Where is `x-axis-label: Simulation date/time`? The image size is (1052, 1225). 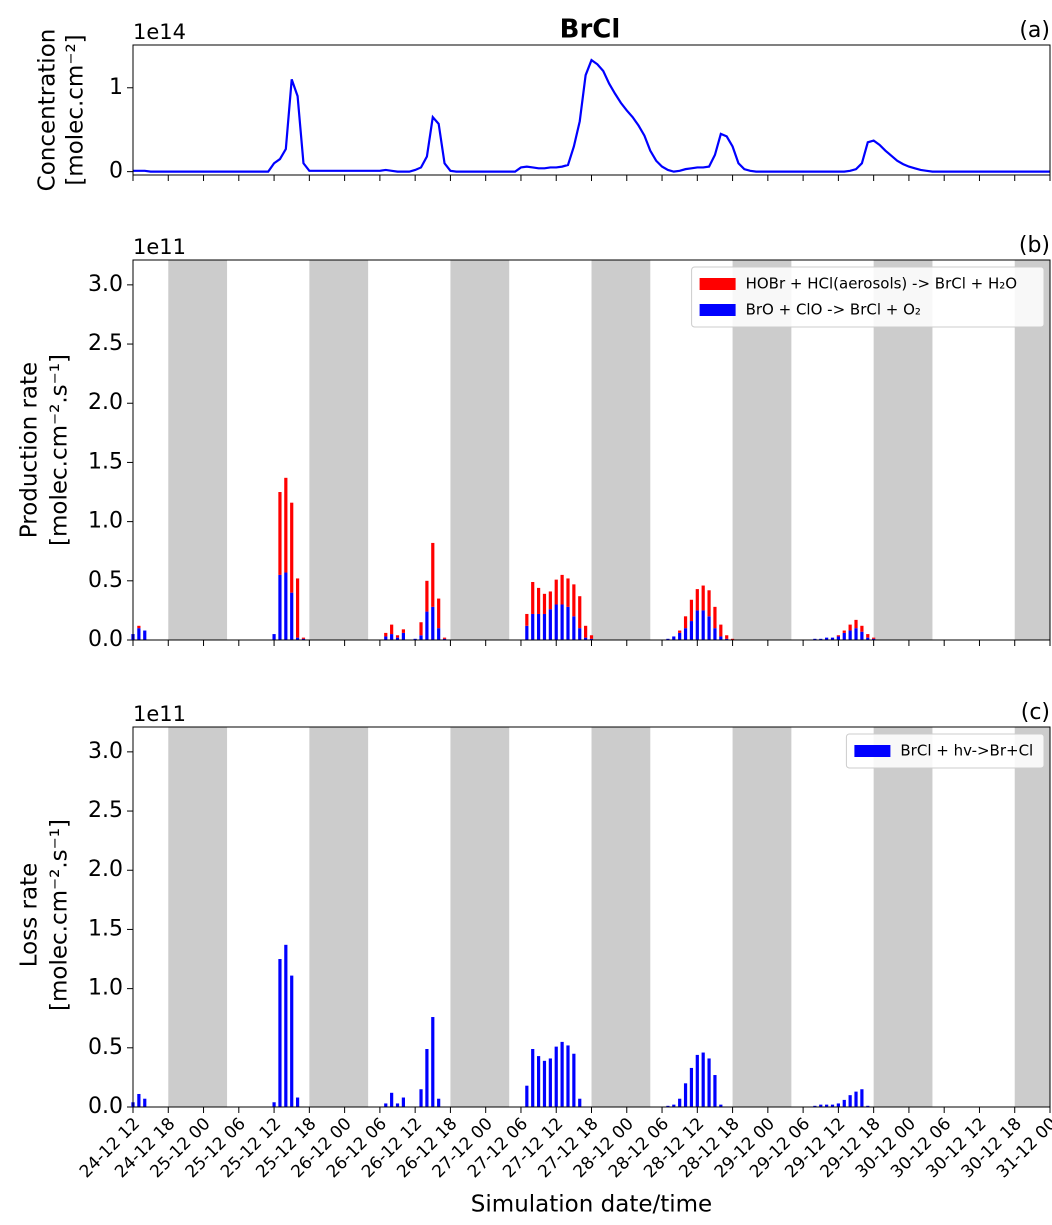
x-axis-label: Simulation date/time is located at coordinates (591, 1205).